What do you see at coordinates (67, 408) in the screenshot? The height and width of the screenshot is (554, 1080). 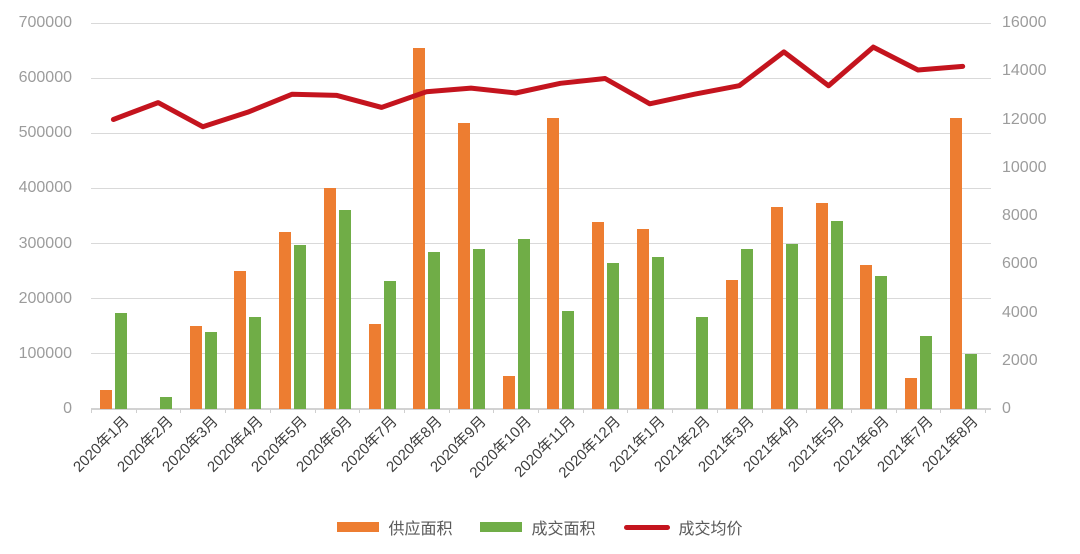 I see `y-axis-label-left: 0` at bounding box center [67, 408].